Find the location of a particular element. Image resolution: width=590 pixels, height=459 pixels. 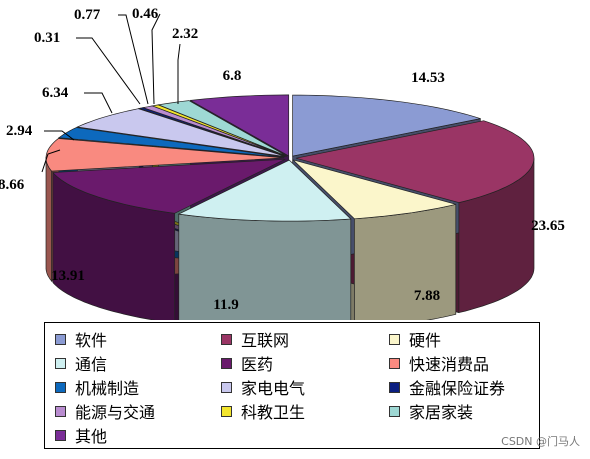

pie-slice-金融保险证券 is located at coordinates (212, 132).